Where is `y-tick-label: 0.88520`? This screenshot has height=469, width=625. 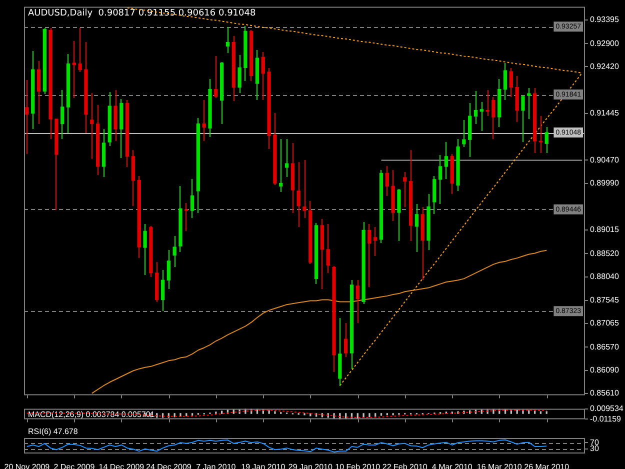
y-tick-label: 0.88520 is located at coordinates (605, 253).